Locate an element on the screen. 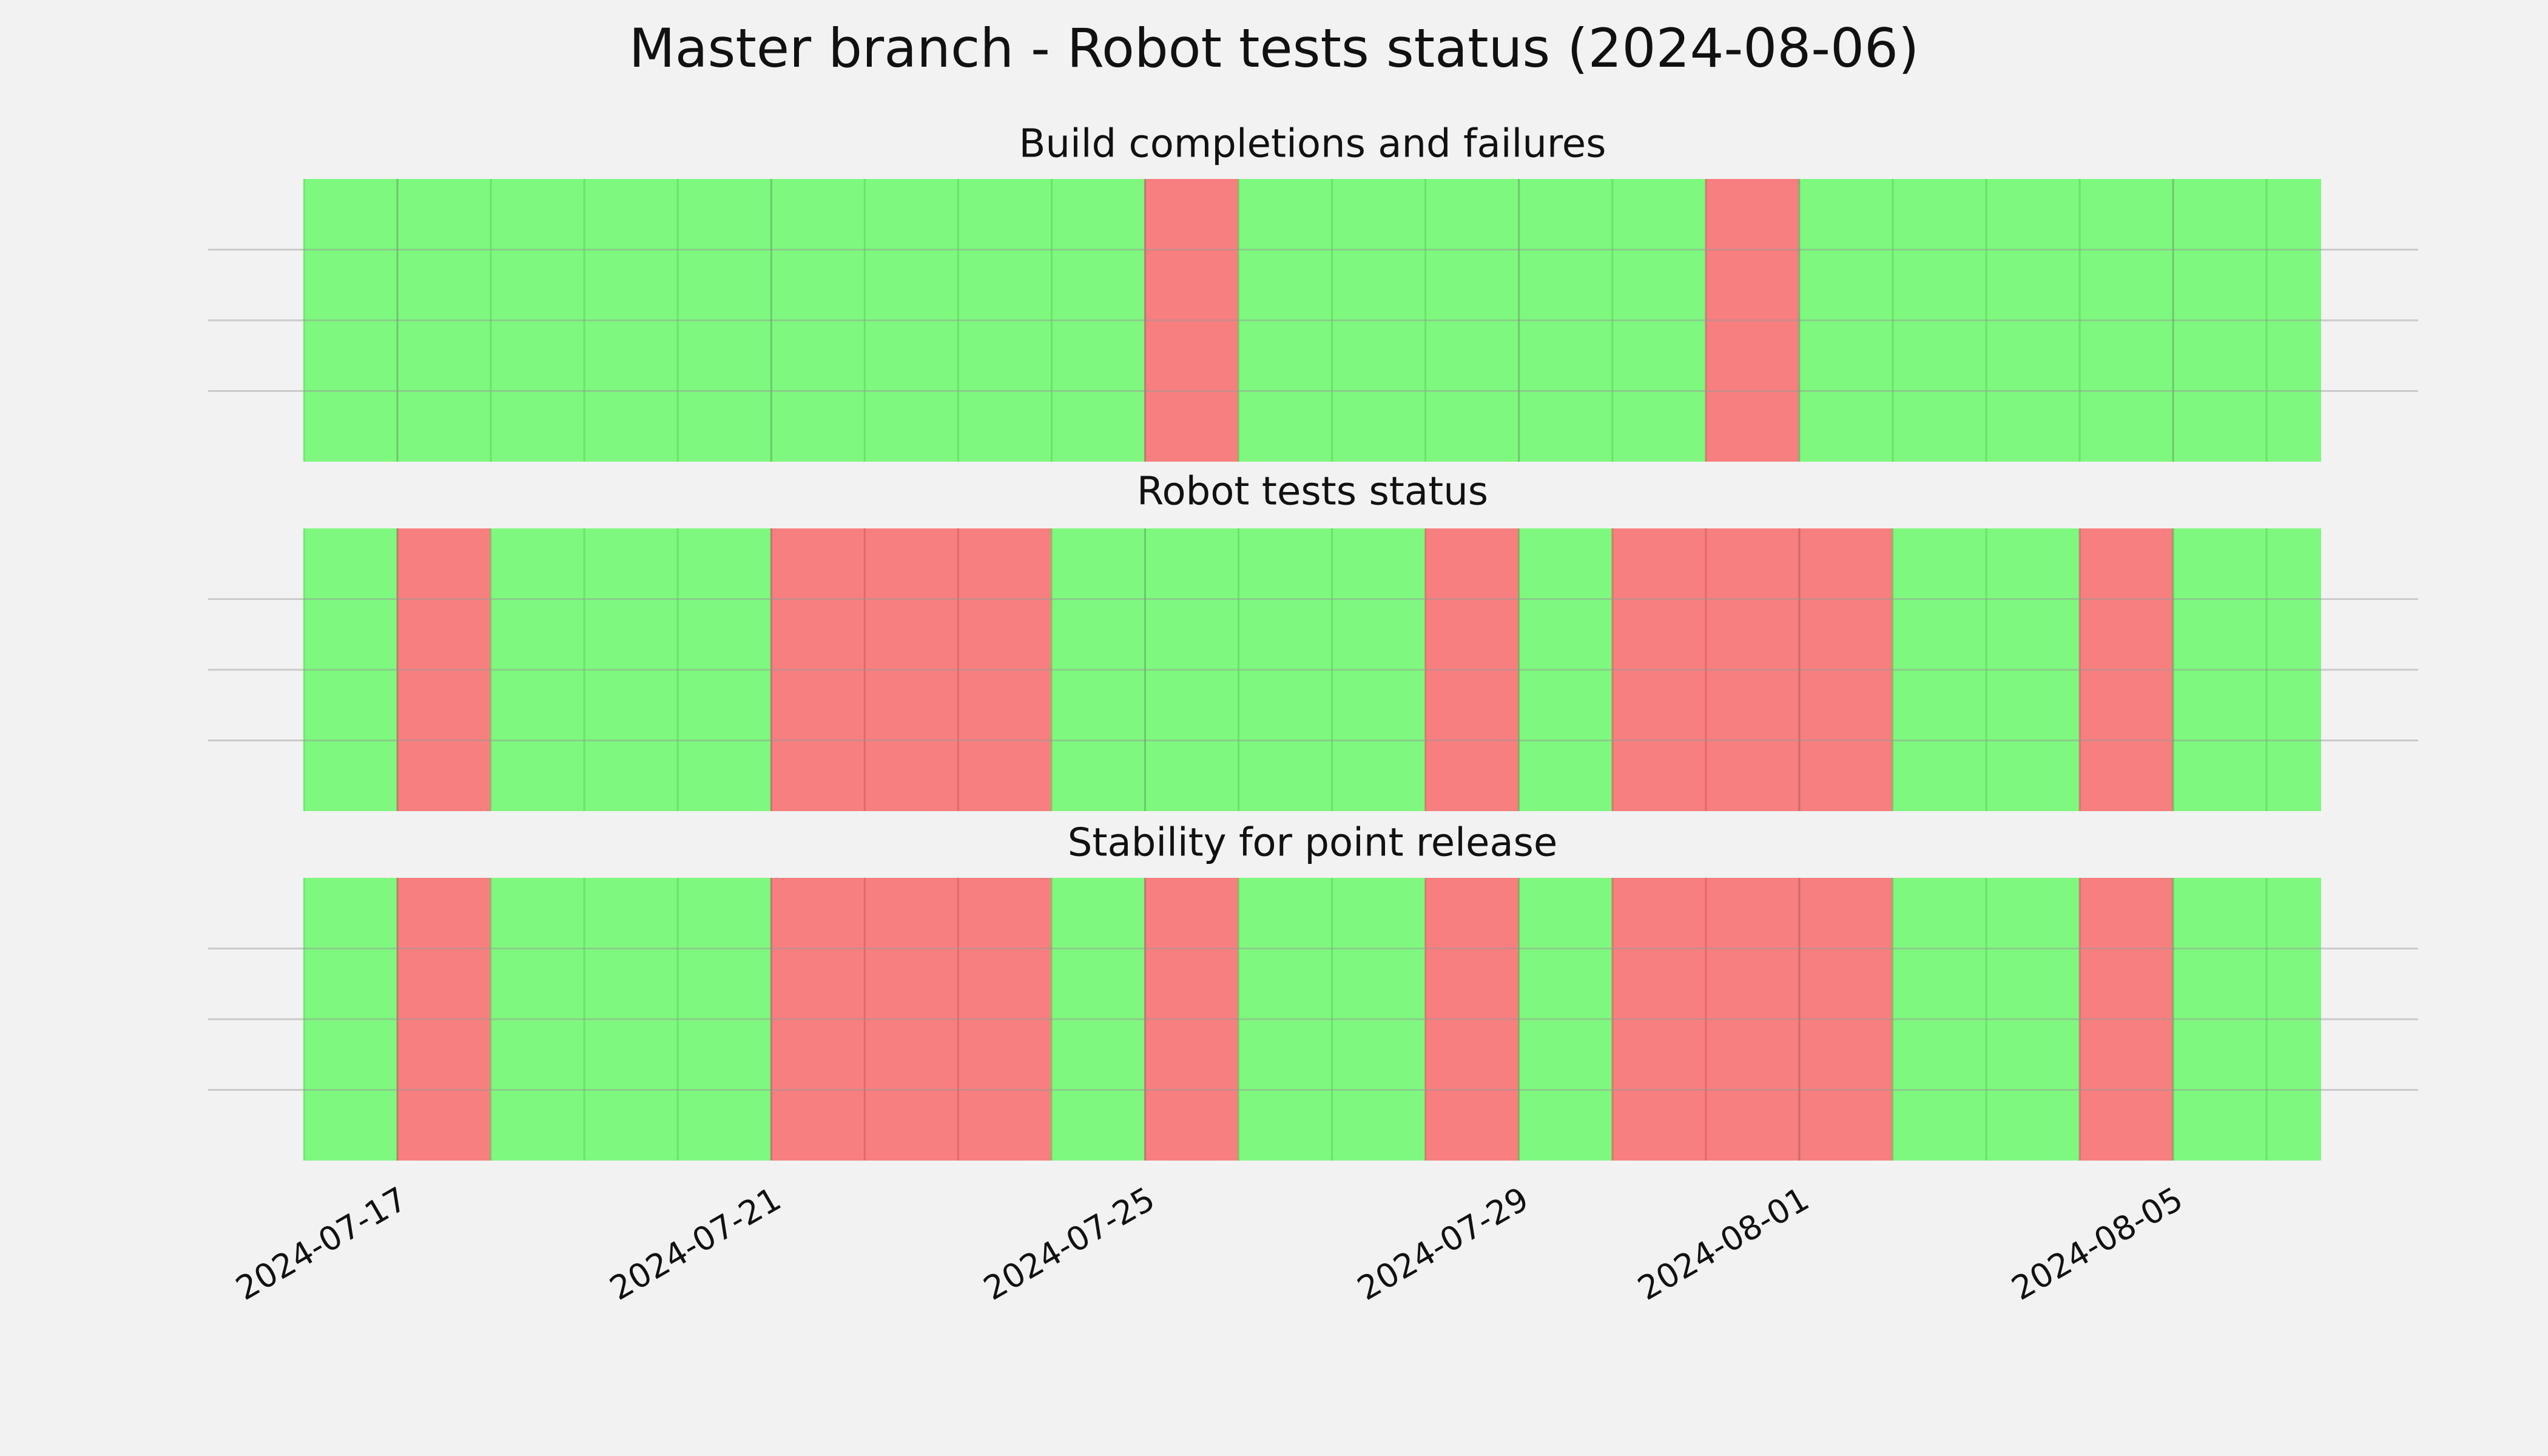  panel-title: Stability for point release is located at coordinates (1313, 843).